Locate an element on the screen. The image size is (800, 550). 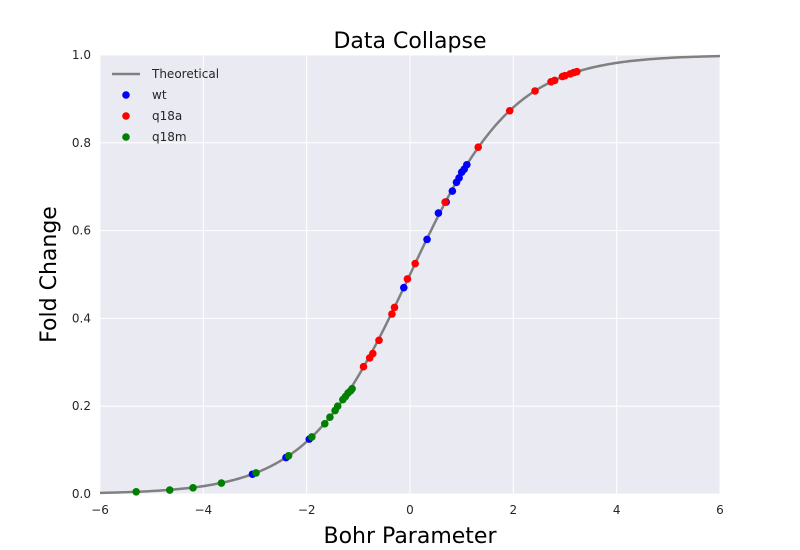
legend-marker-wt is located at coordinates (126, 95).